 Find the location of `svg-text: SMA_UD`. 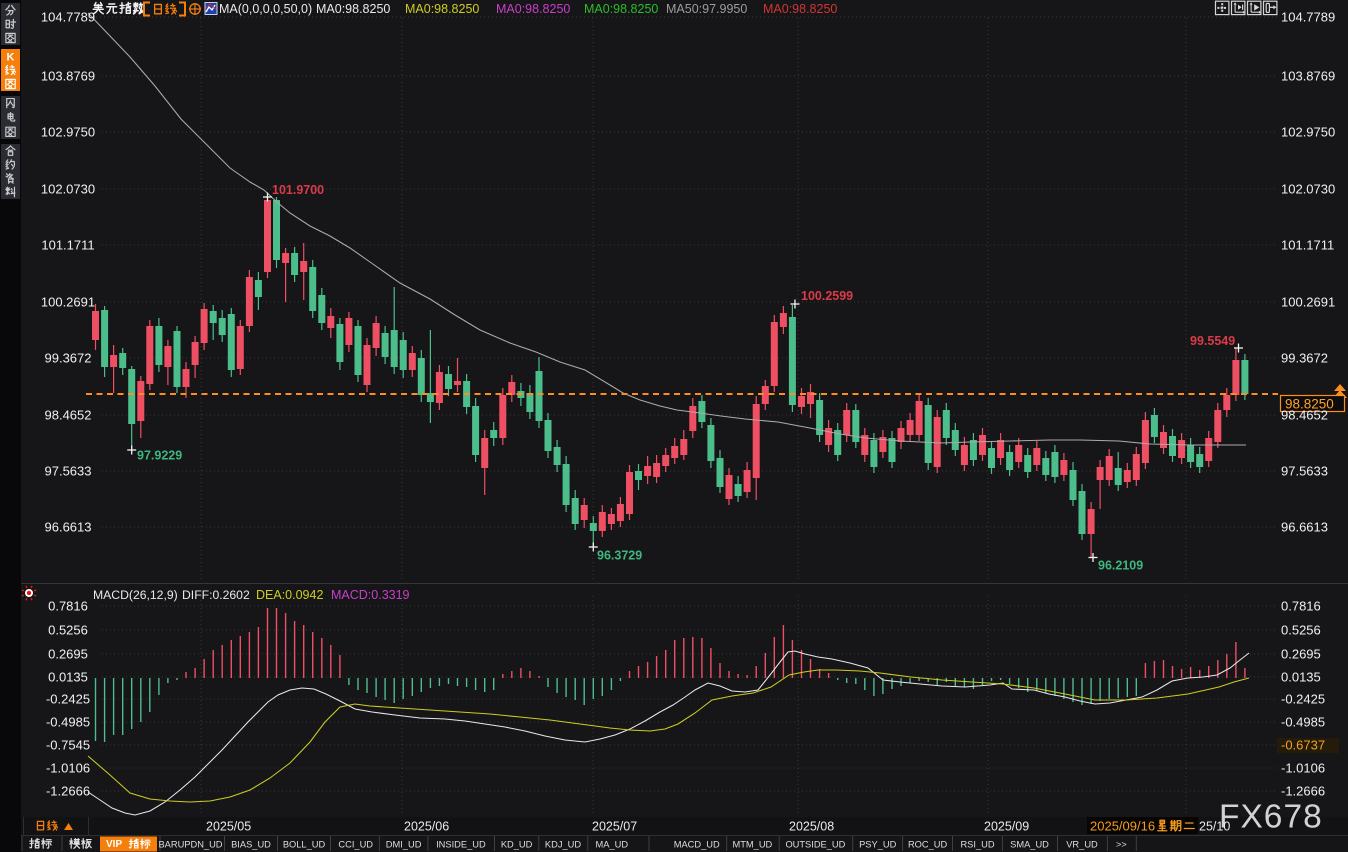

svg-text: SMA_UD is located at coordinates (1029, 845).